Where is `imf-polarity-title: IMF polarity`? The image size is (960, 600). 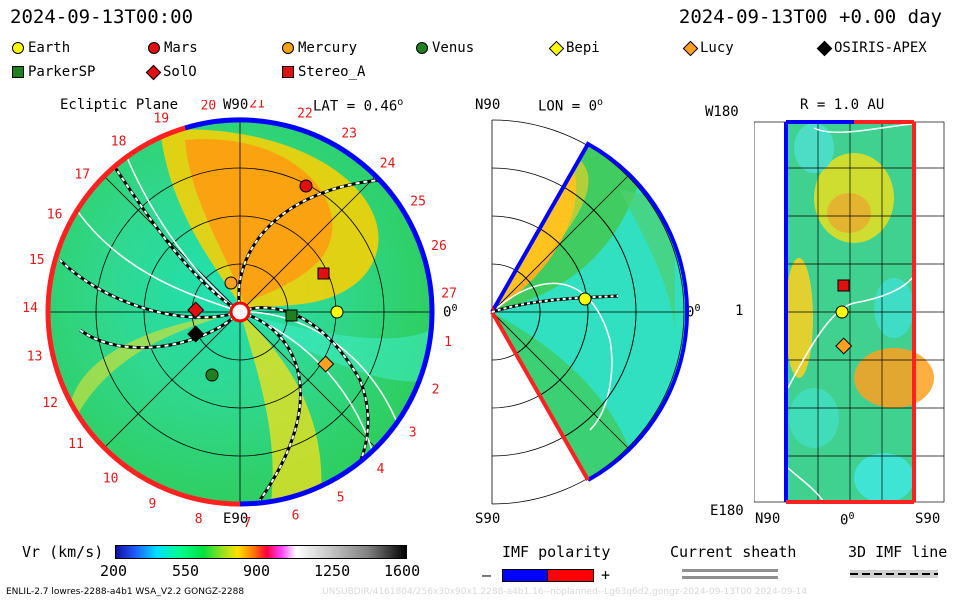
imf-polarity-title: IMF polarity is located at coordinates (556, 552).